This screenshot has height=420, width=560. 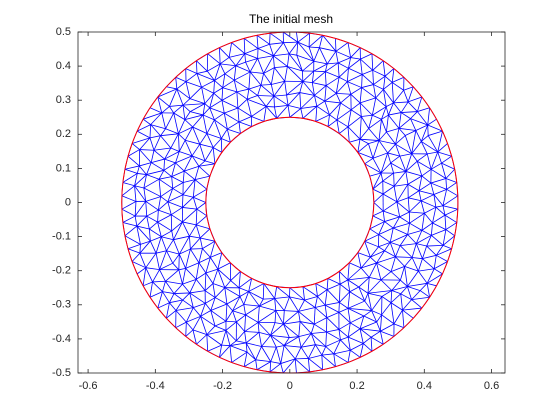 I want to click on y-tick-label: -0.1, so click(x=61, y=237).